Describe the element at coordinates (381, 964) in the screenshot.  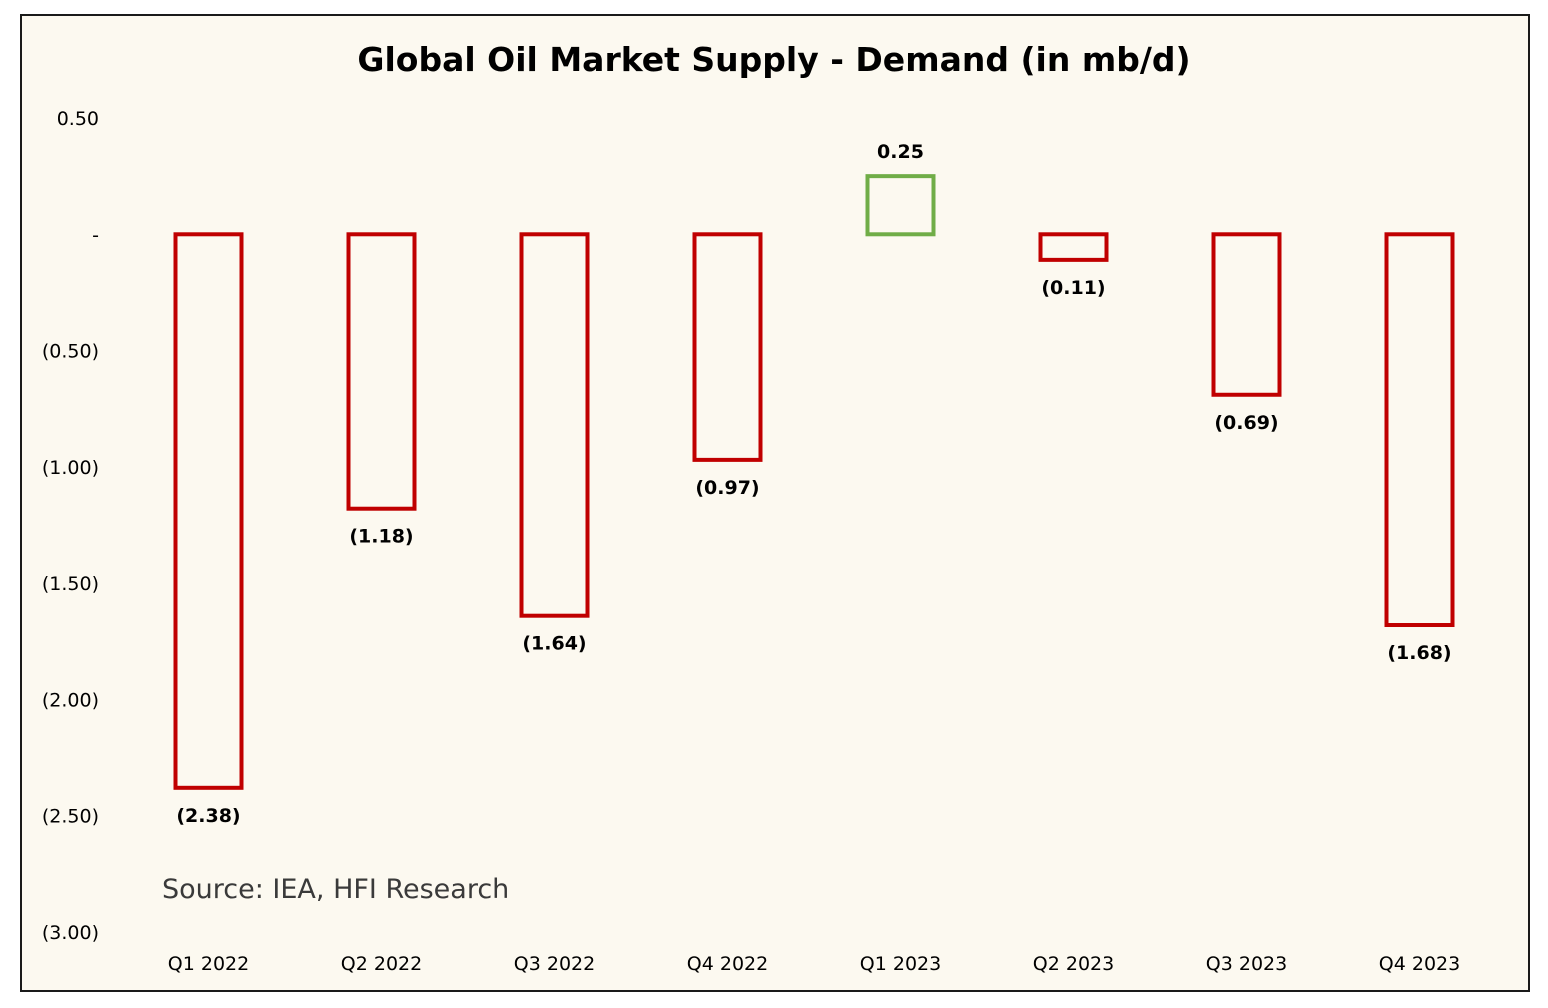
I see `x-tick-label: Q2 2022` at that location.